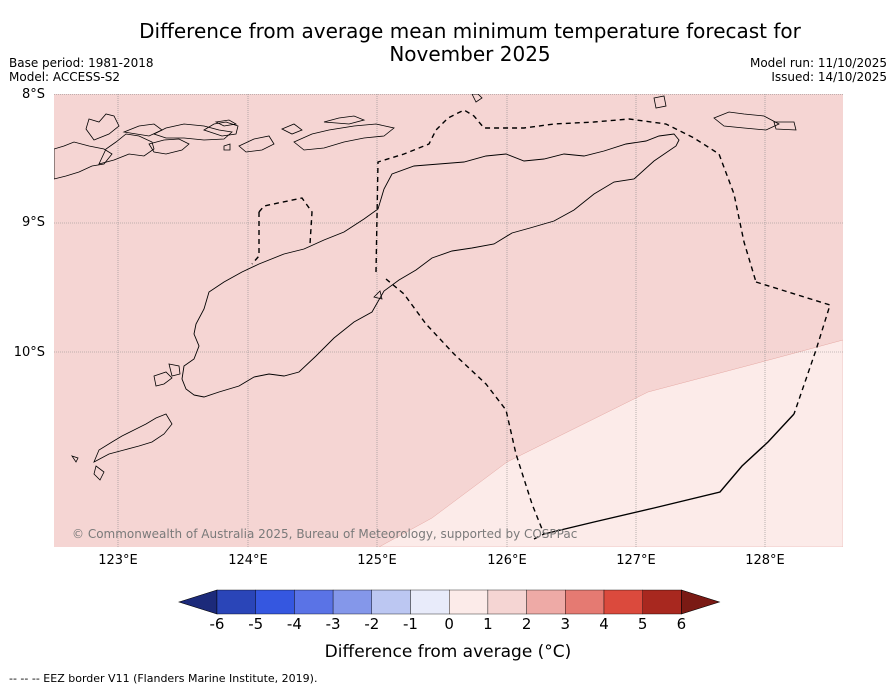  What do you see at coordinates (818, 63) in the screenshot?
I see `model-run: Model run: 11/10/2025` at bounding box center [818, 63].